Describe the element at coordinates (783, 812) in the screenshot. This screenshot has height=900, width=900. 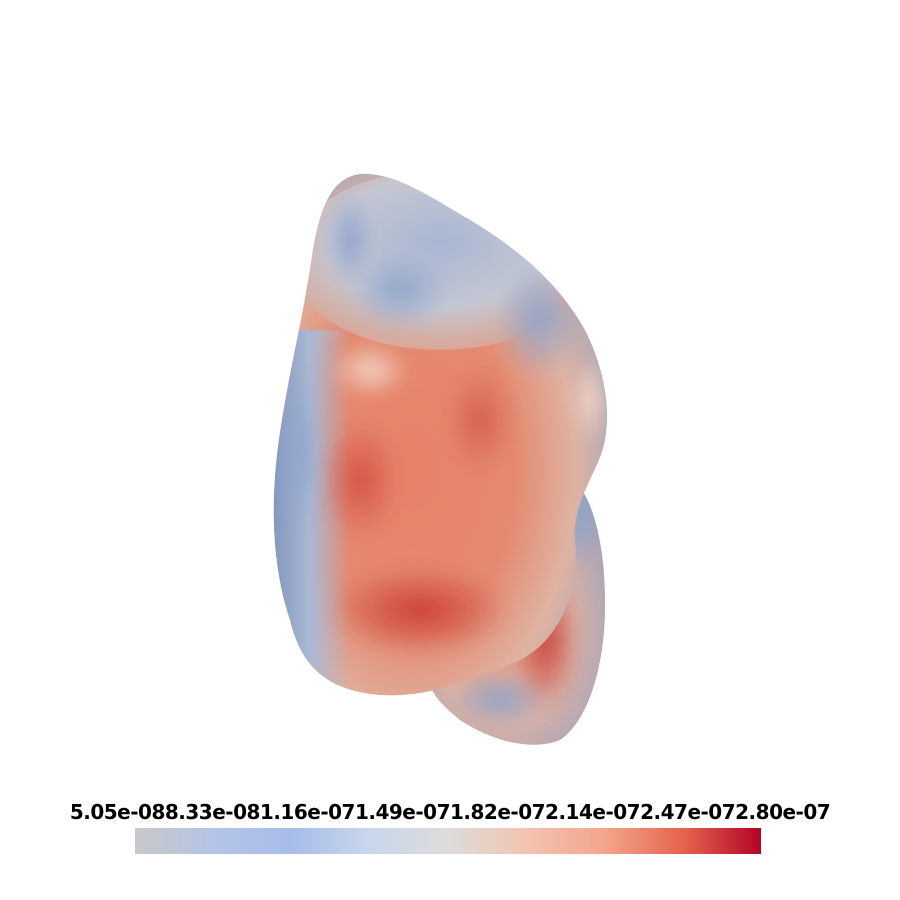
I see `colorbar-label: 2.80e-07` at that location.